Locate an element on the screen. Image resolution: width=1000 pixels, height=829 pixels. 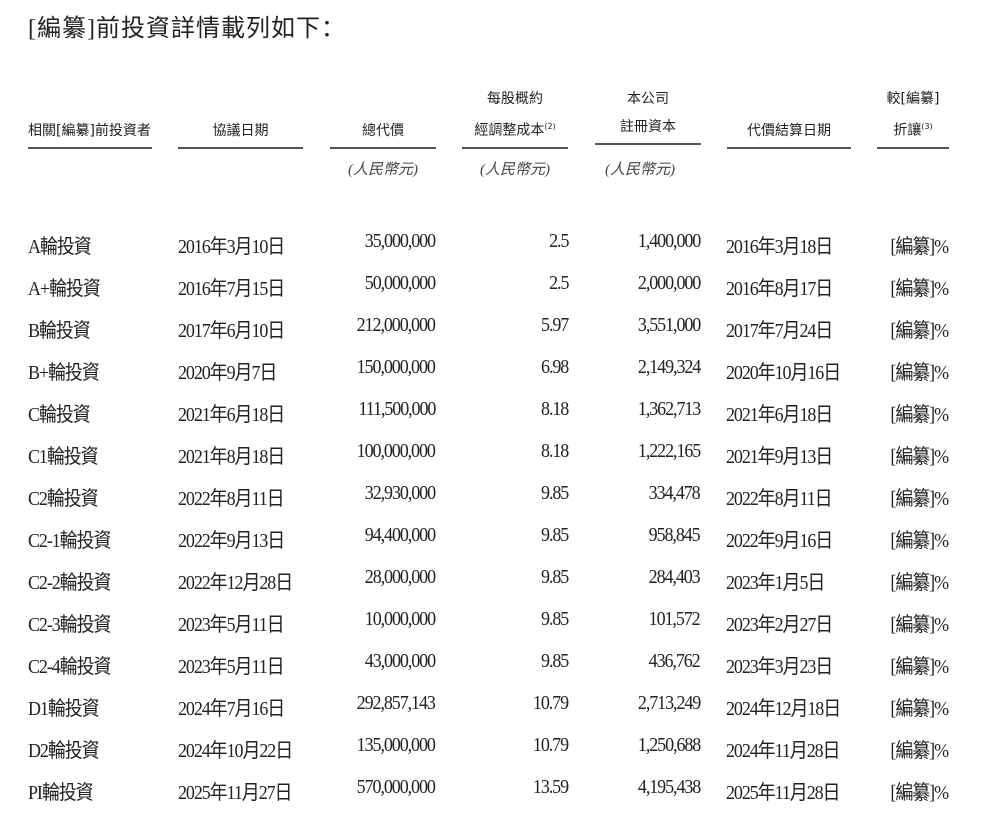
cell-registered-capital: 1,250,688 is located at coordinates (669, 745).